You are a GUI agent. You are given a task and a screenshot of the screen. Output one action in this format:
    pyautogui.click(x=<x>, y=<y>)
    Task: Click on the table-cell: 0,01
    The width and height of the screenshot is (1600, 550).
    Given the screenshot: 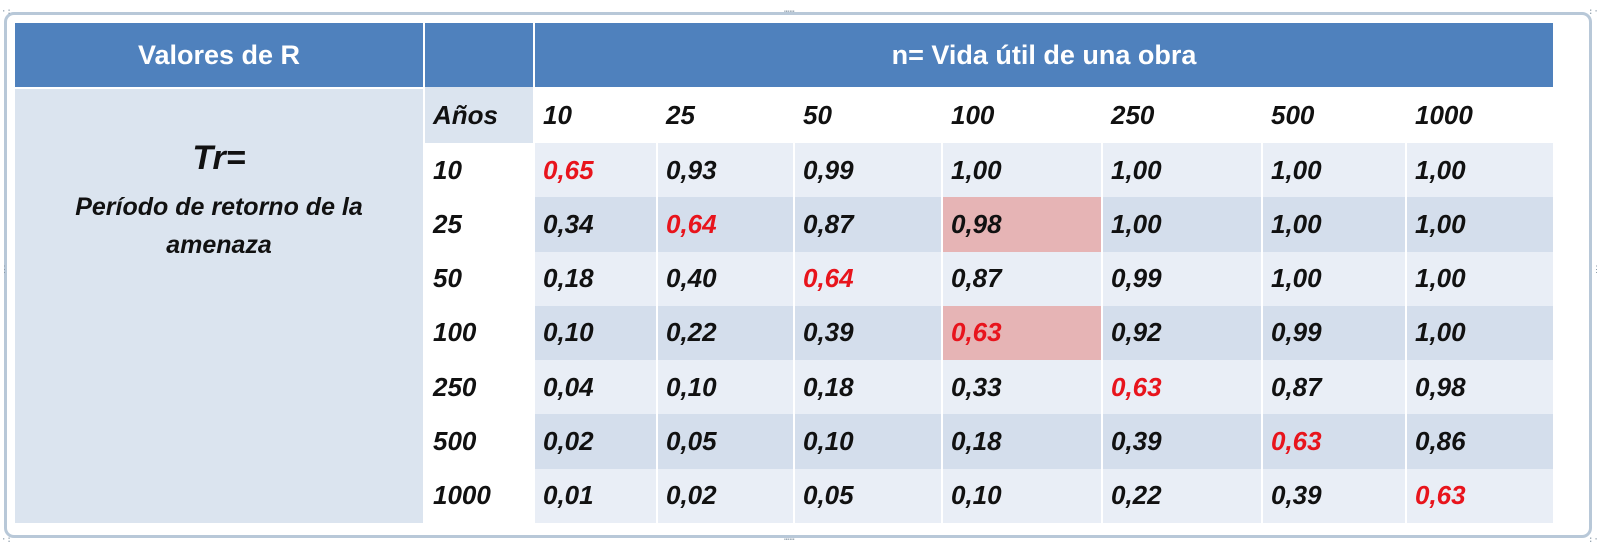 What is the action you would take?
    pyautogui.click(x=595, y=495)
    